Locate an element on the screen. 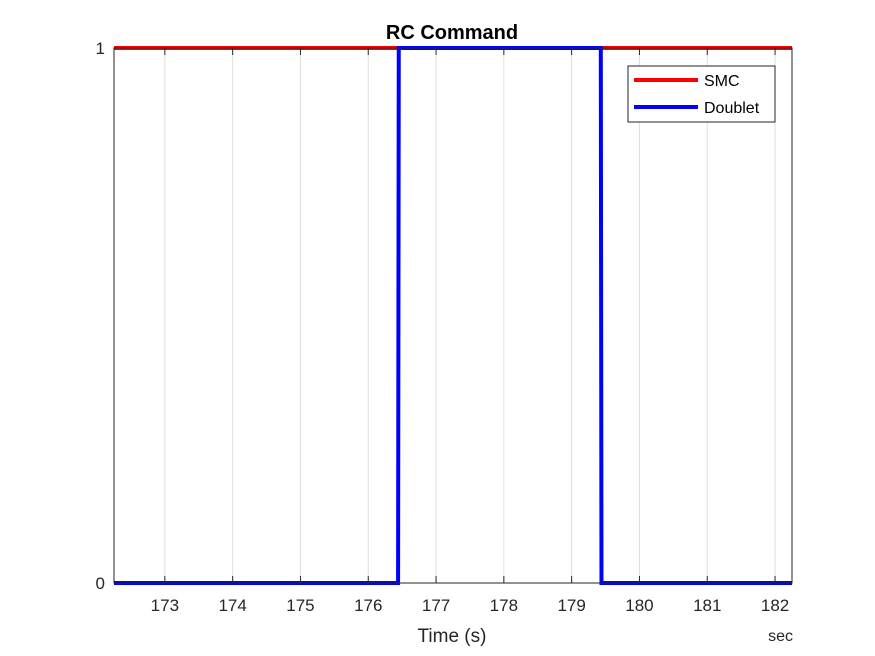 The image size is (875, 656). y-tick-label: 1 is located at coordinates (100, 48).